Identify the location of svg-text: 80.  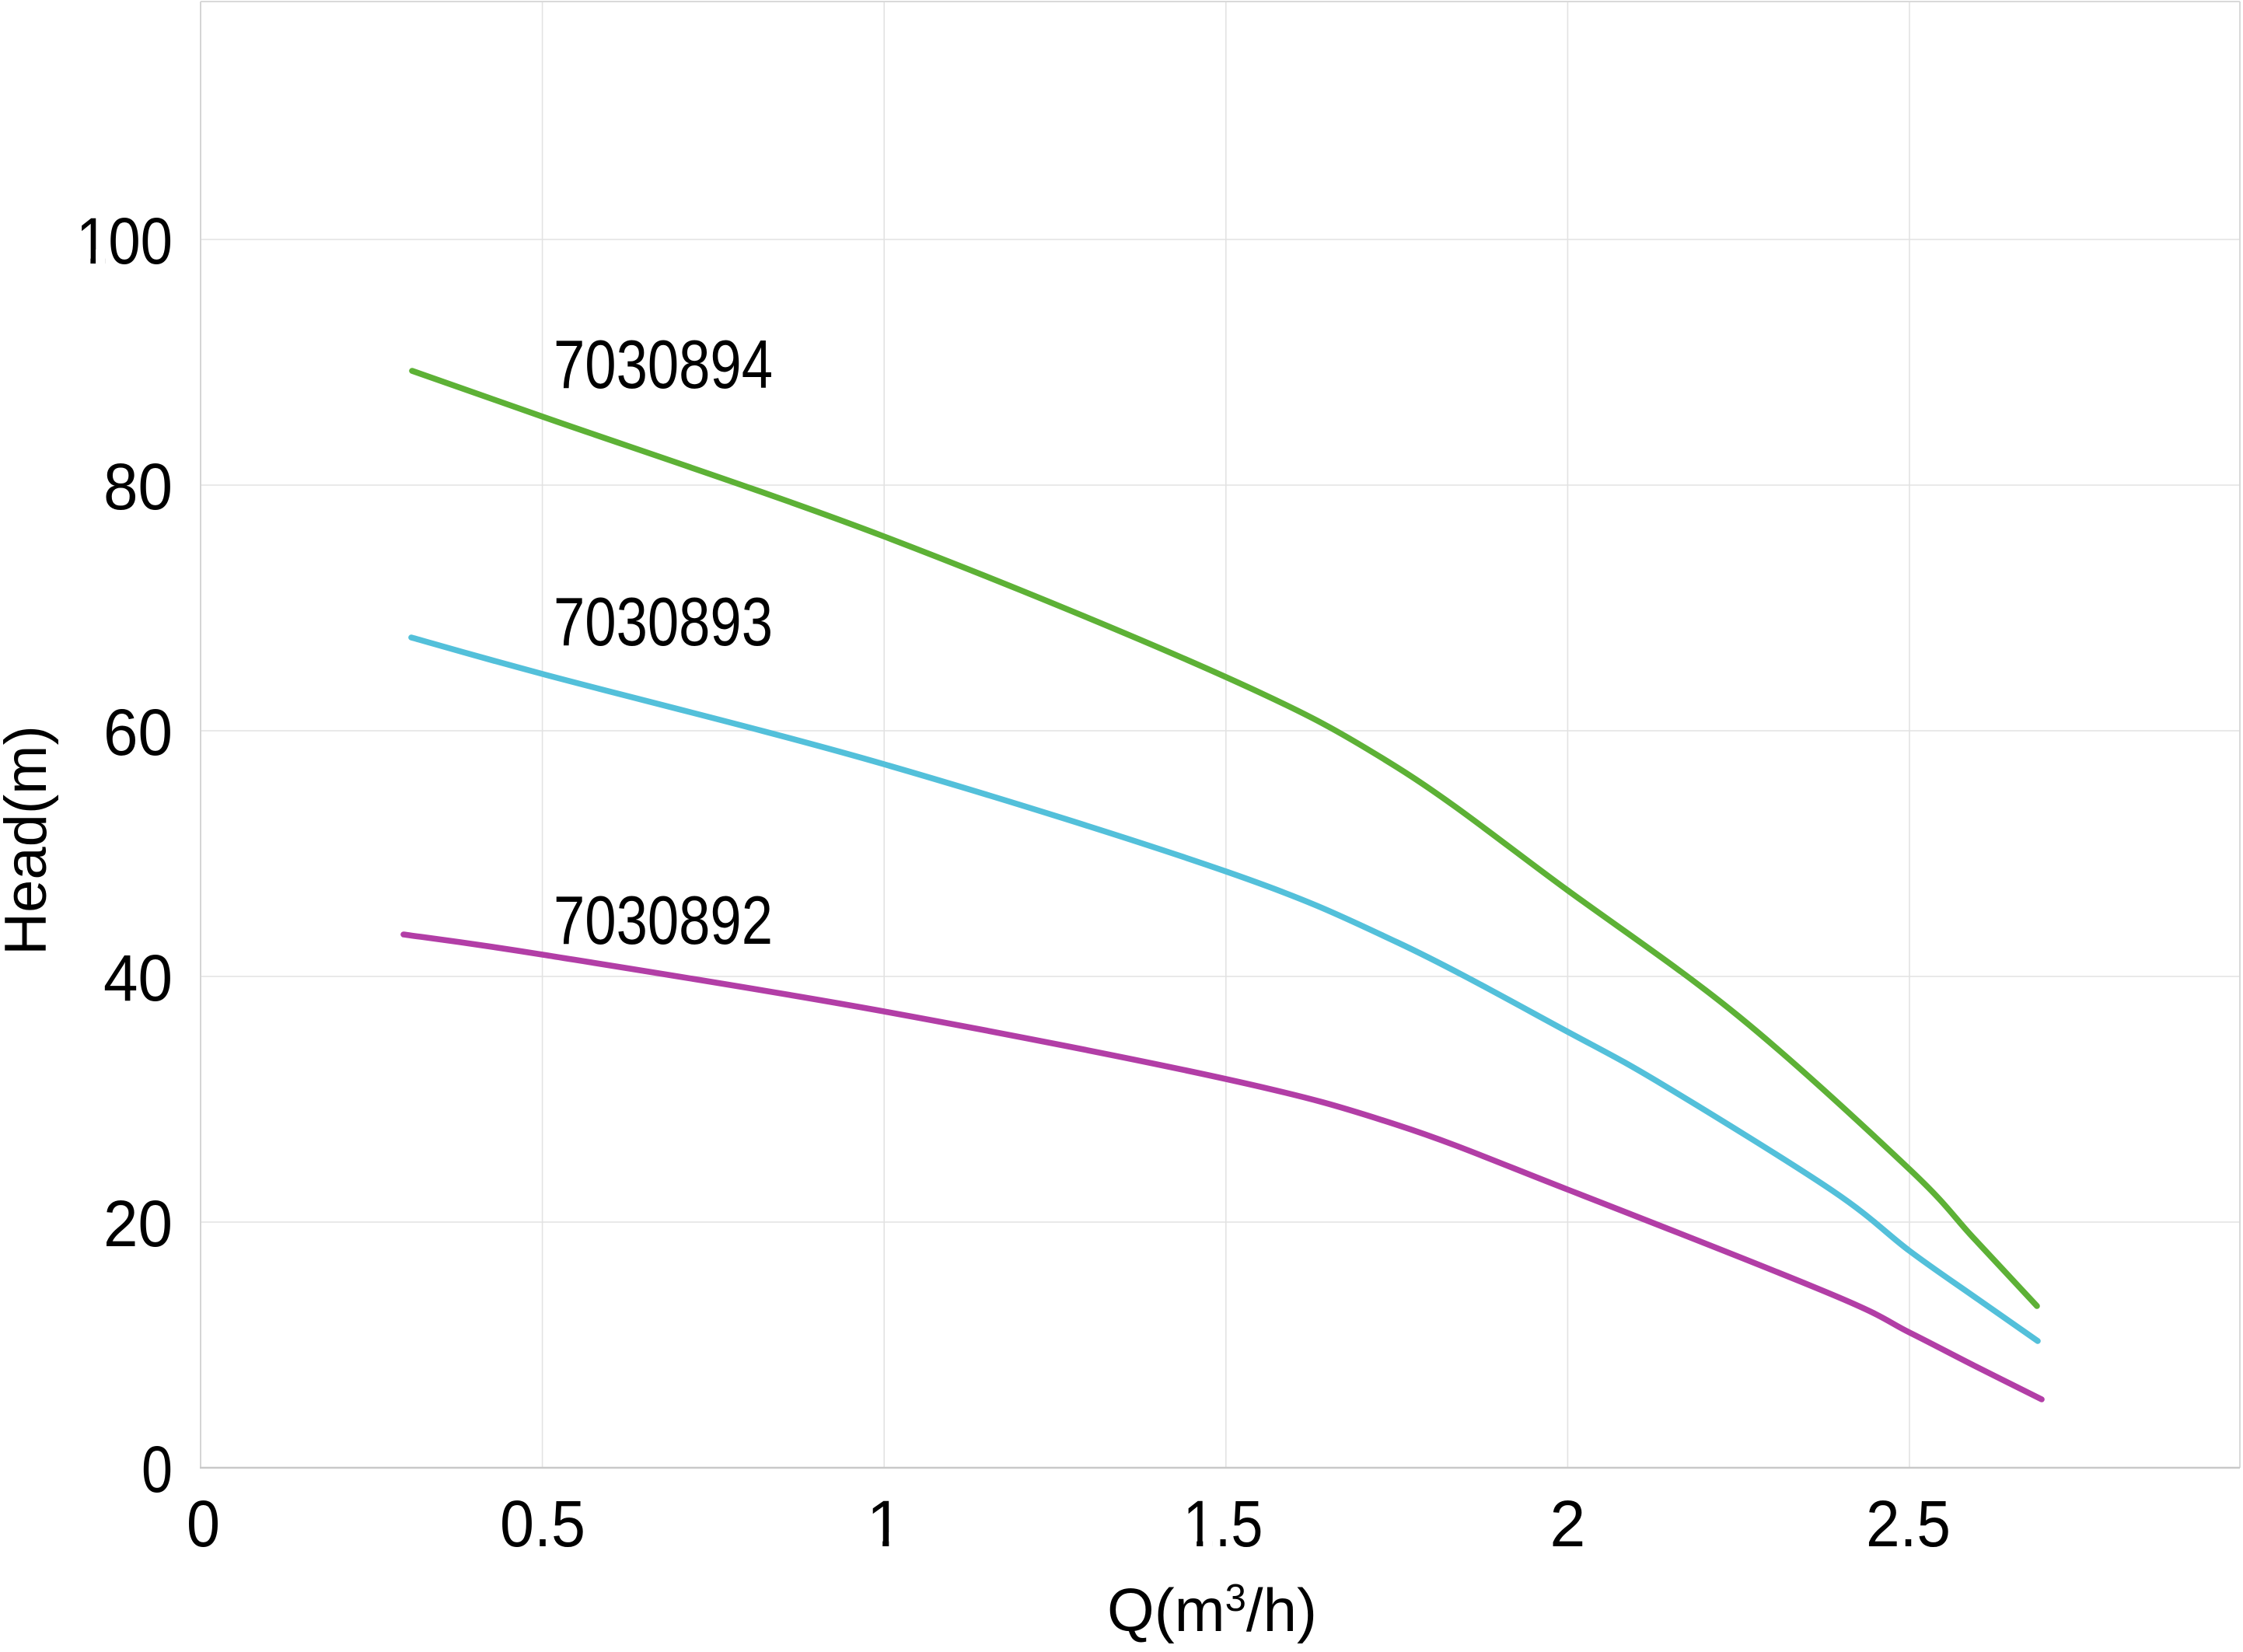
(138, 486).